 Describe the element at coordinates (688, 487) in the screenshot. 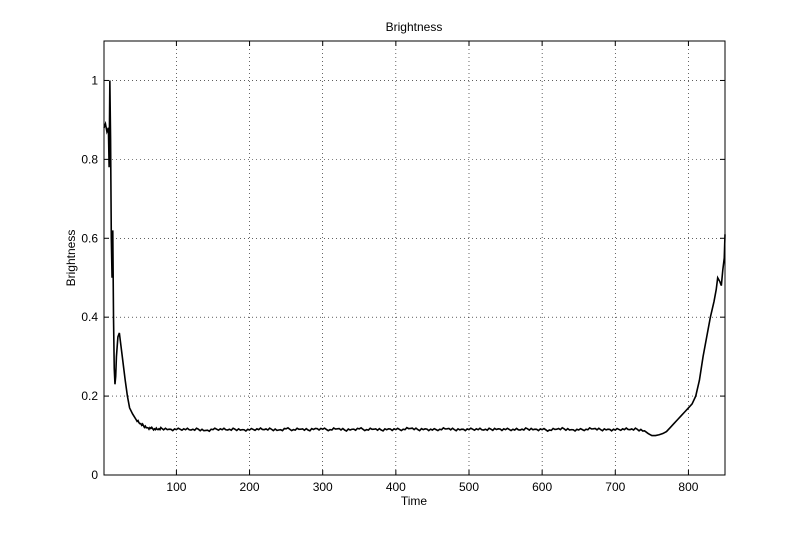

I see `x-tick-label: 800` at that location.